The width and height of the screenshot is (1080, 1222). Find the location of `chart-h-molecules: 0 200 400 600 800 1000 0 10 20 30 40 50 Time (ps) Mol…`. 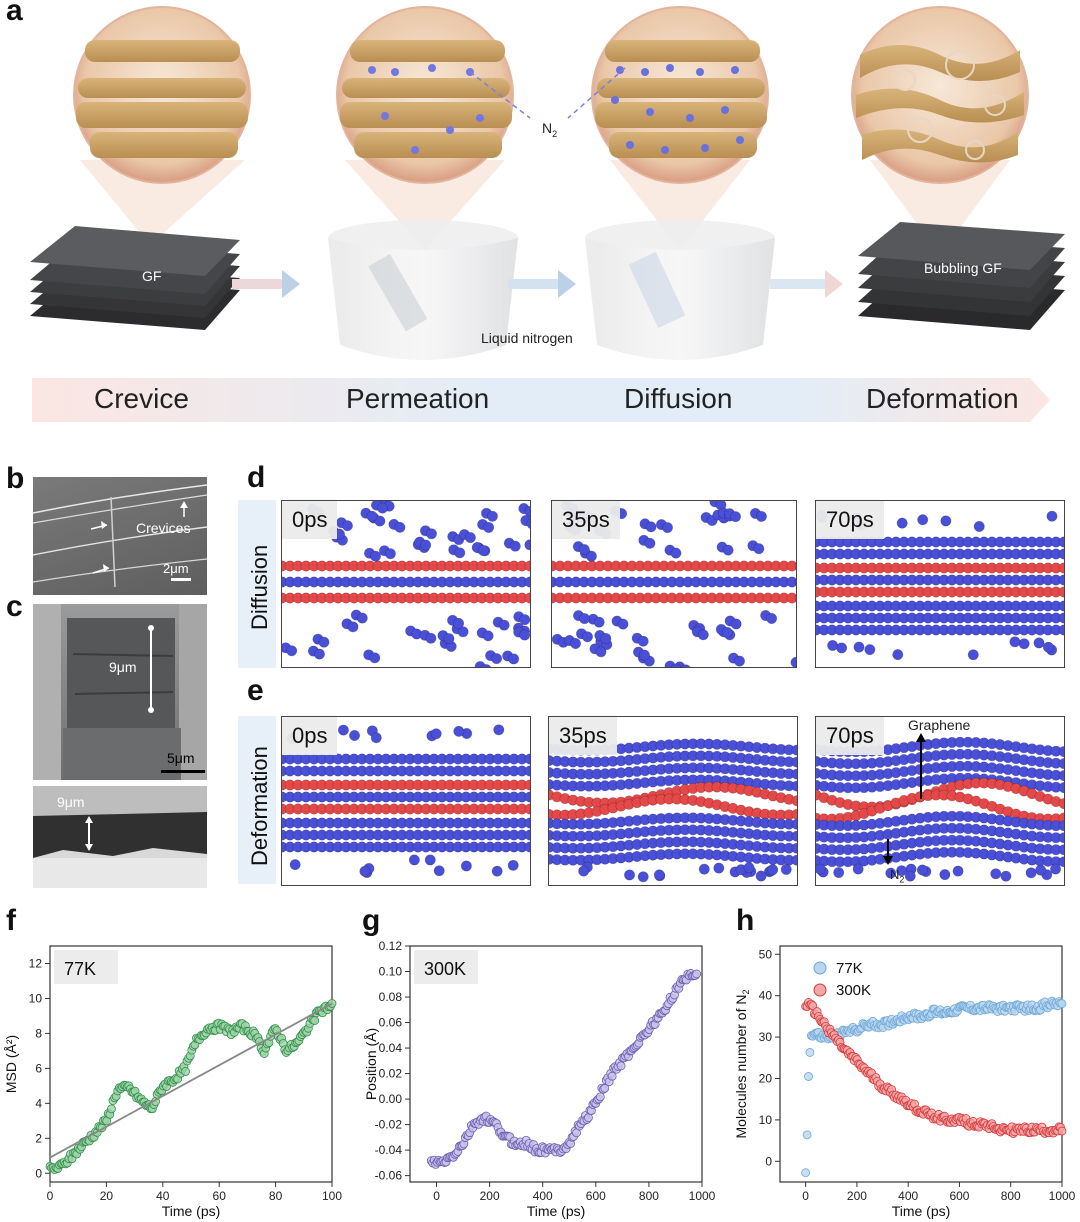

chart-h-molecules: 0 200 400 600 800 1000 0 10 20 30 40 50 Time (ps) Mol… is located at coordinates (904, 1082).